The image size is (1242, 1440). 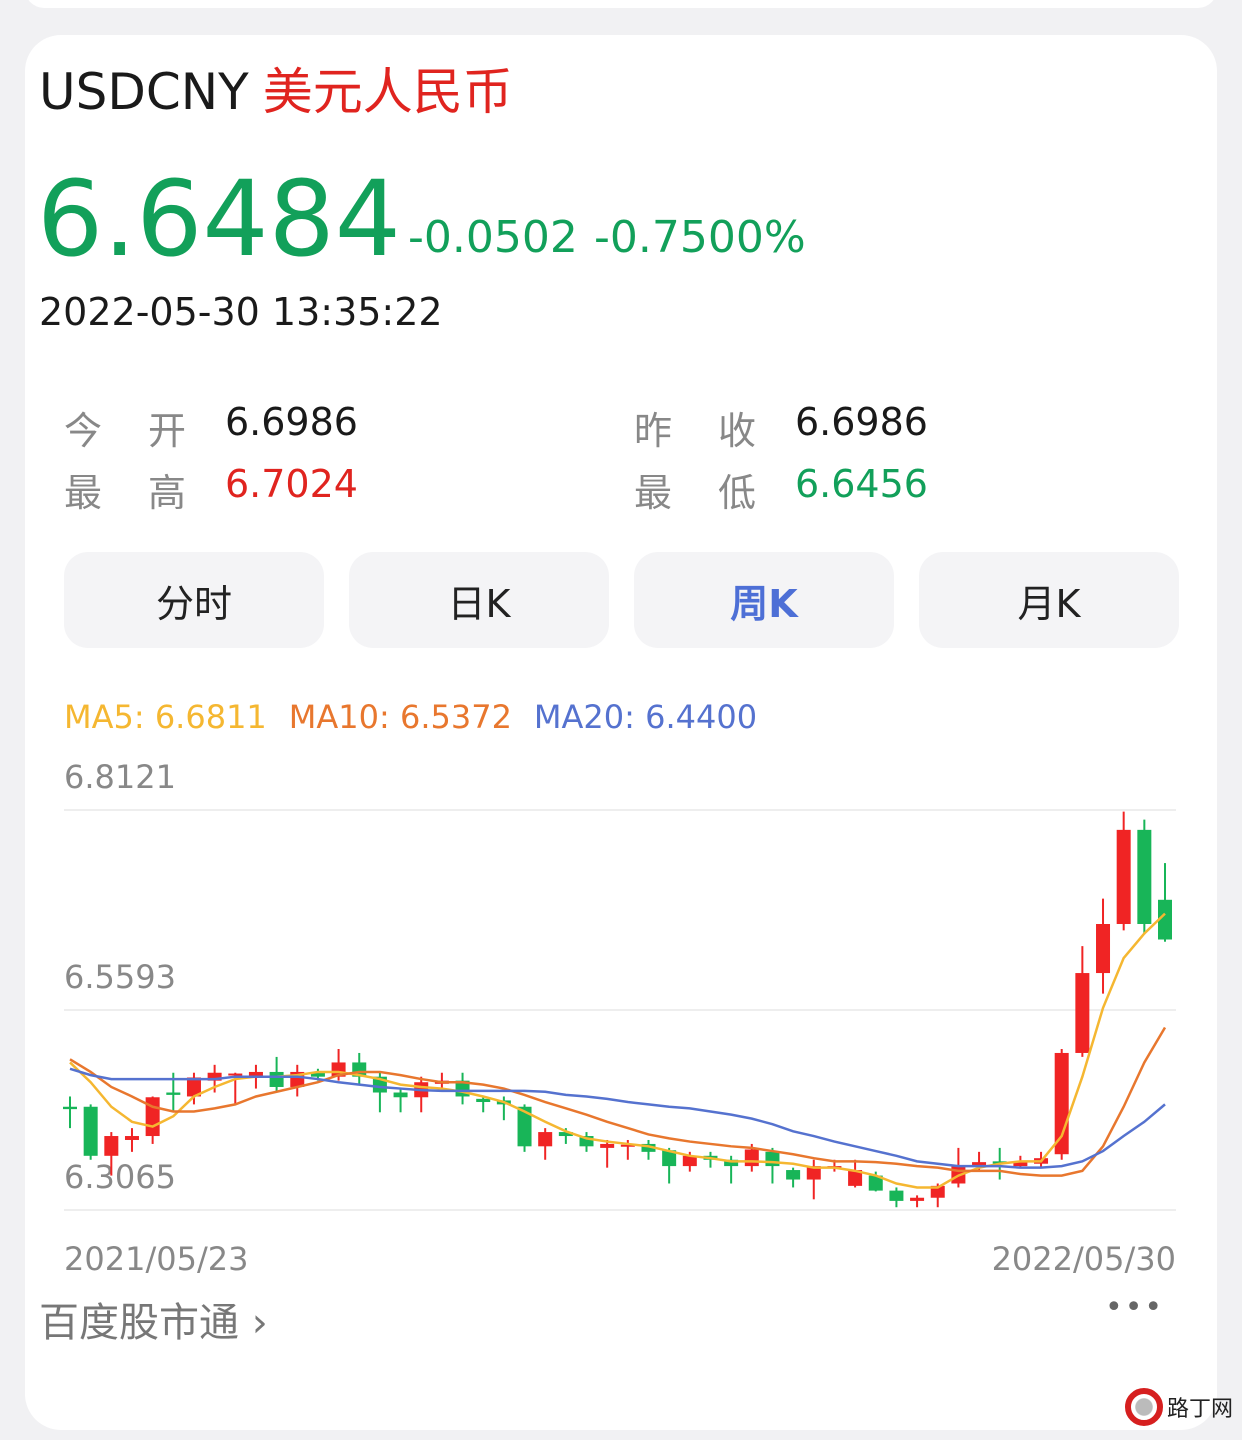 I want to click on y-tick-label: 6.8121, so click(x=120, y=777).